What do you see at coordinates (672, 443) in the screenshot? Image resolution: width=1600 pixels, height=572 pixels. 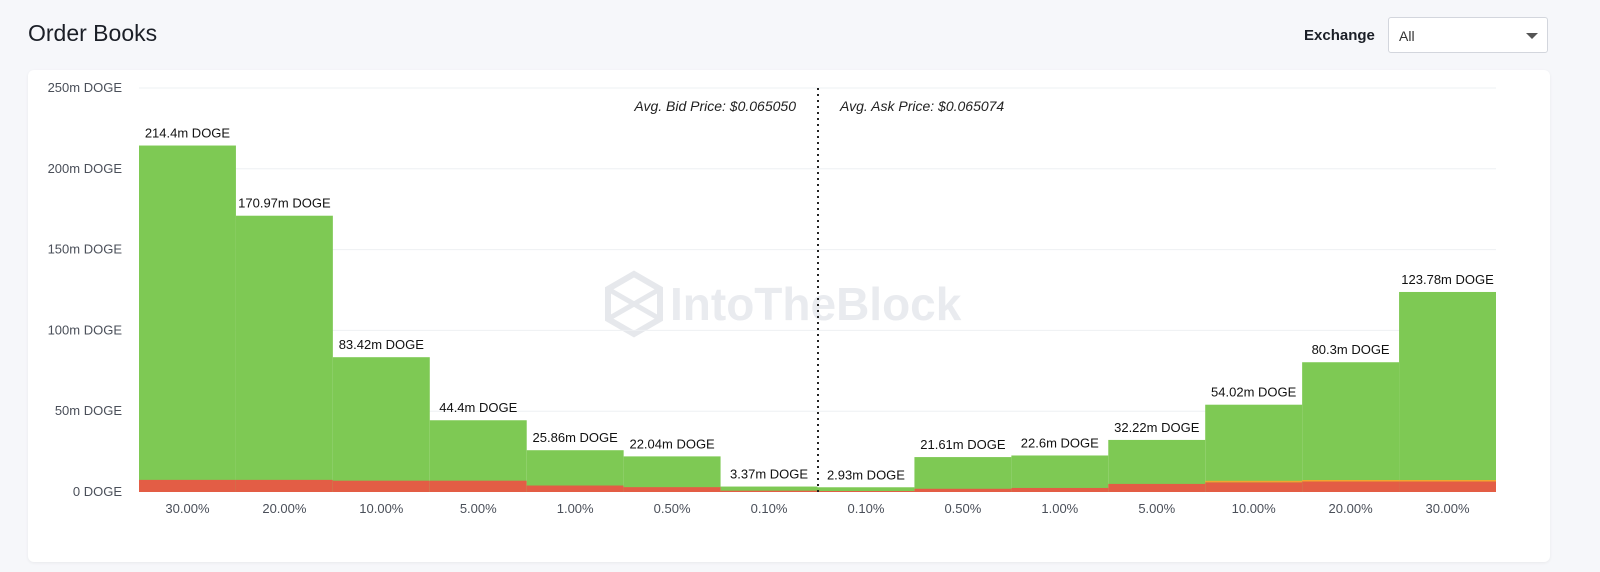 I see `bar-value-label: 22.04m DOGE` at bounding box center [672, 443].